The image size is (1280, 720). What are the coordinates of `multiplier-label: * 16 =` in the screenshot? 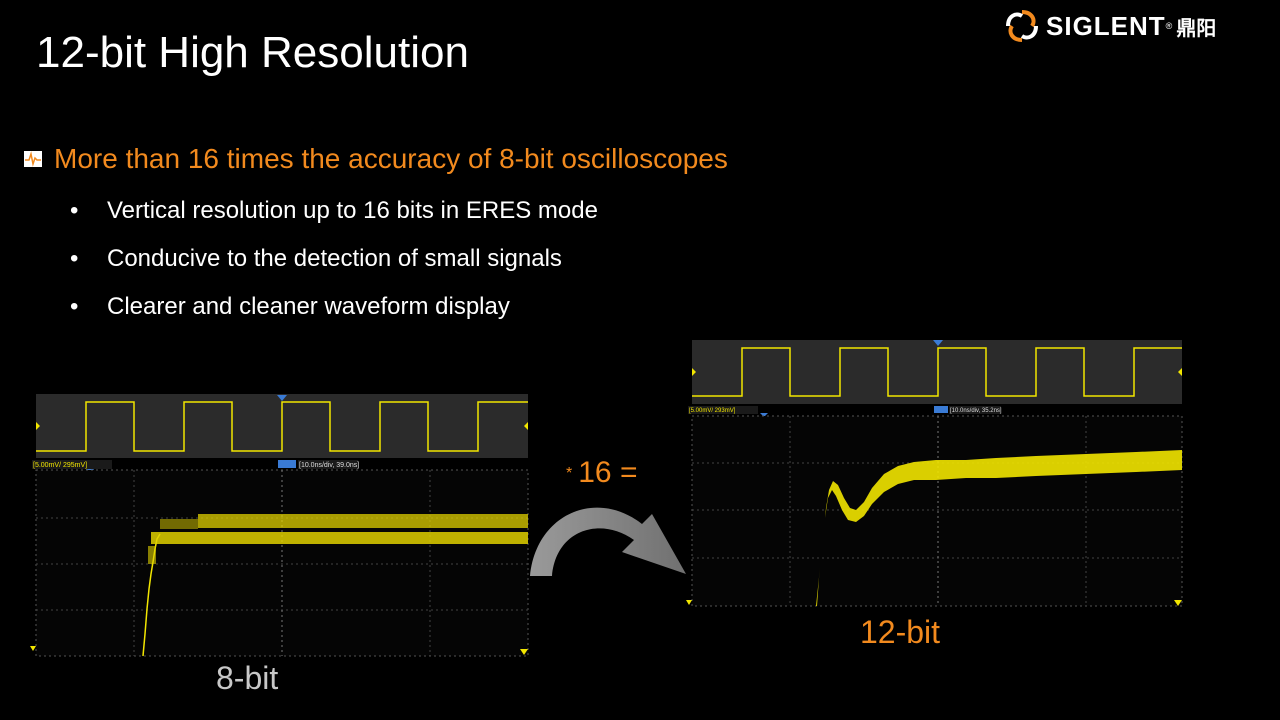 It's located at (601, 473).